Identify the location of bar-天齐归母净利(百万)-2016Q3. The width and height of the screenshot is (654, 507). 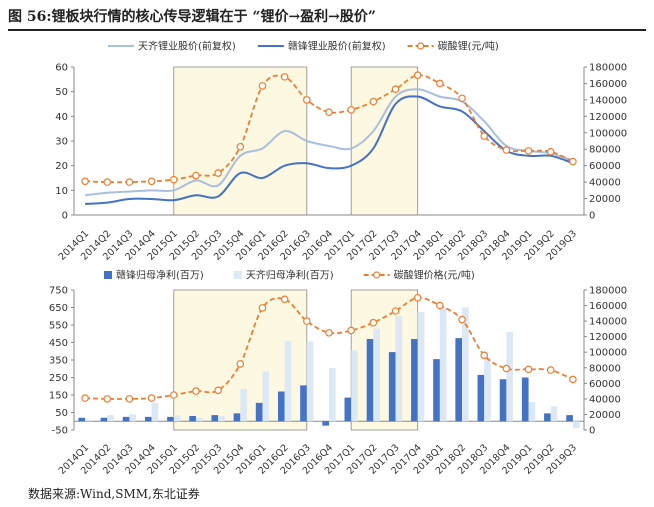
(310, 381).